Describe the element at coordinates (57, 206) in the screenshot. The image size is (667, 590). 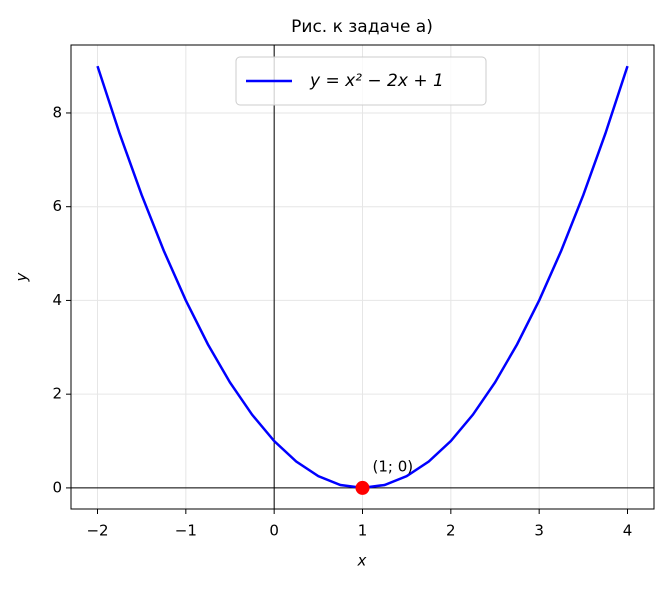
I see `y-tick-label: 6` at that location.